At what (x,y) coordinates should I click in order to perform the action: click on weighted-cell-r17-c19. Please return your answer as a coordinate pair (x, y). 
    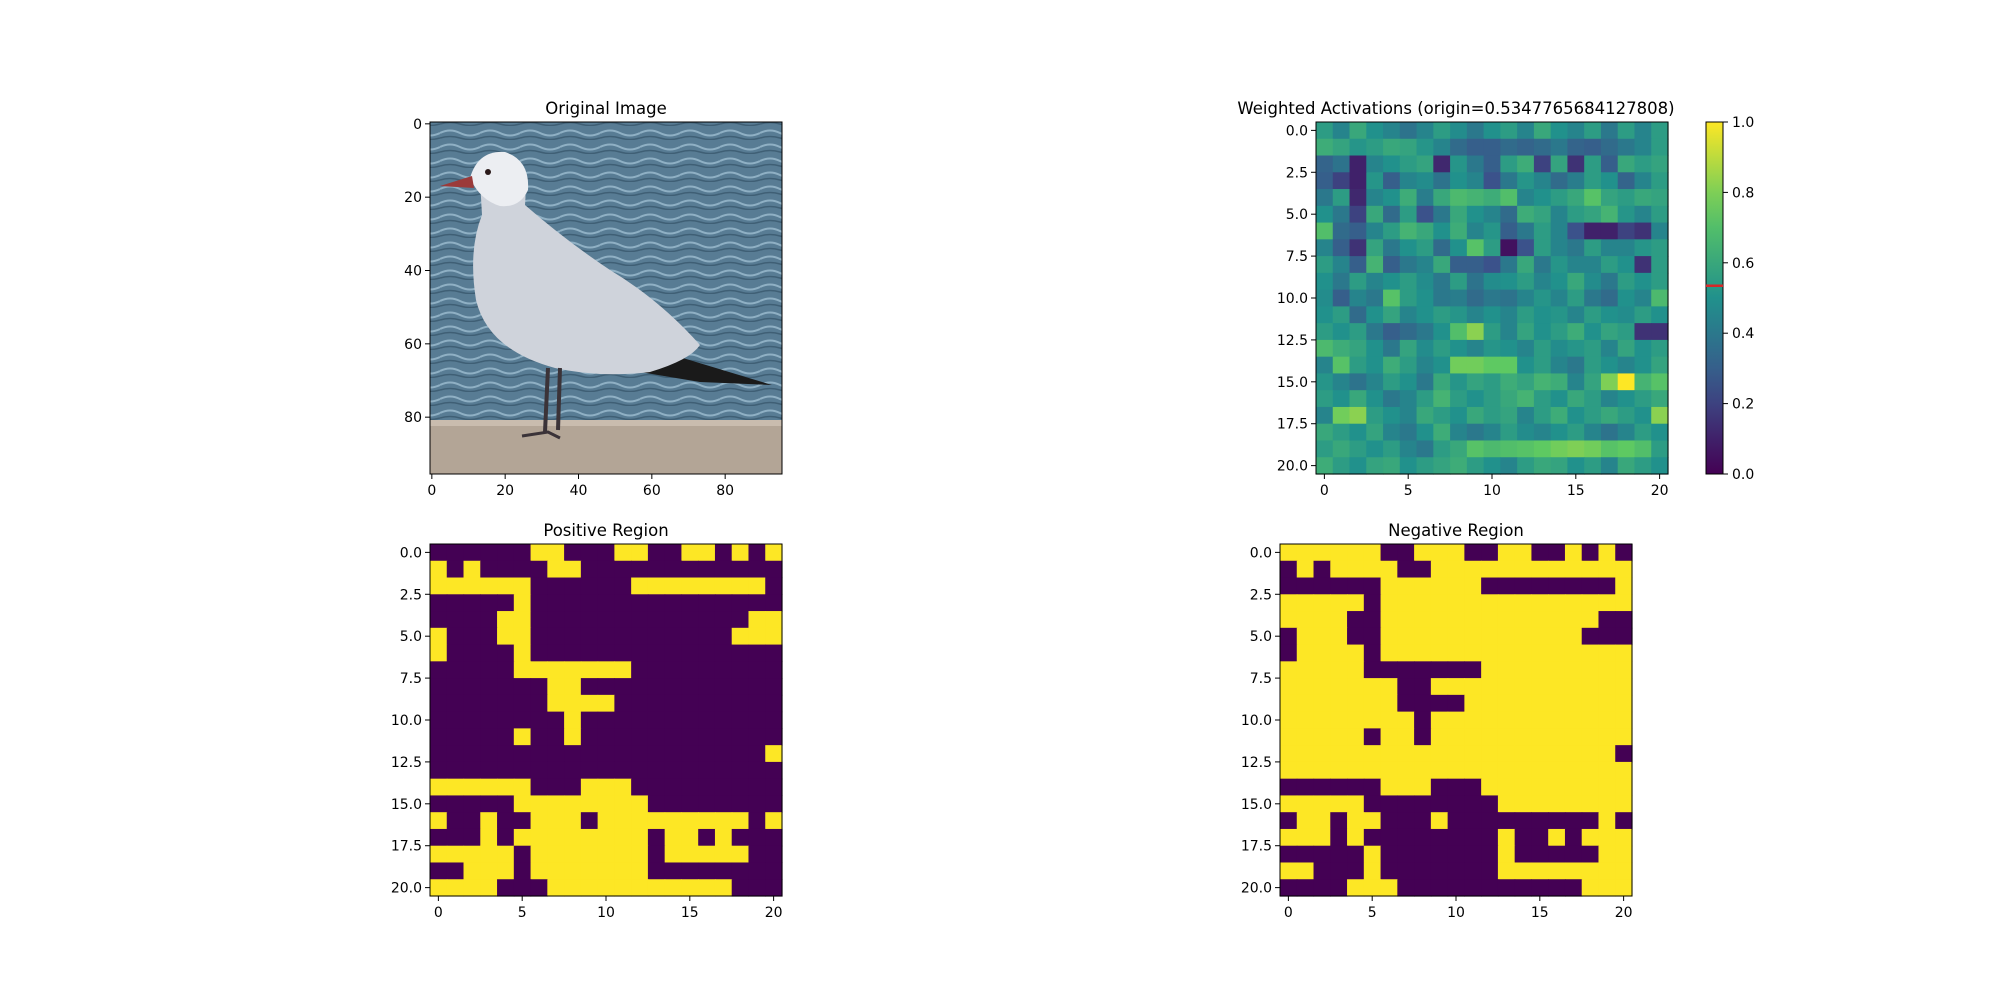
    Looking at the image, I should click on (1643, 415).